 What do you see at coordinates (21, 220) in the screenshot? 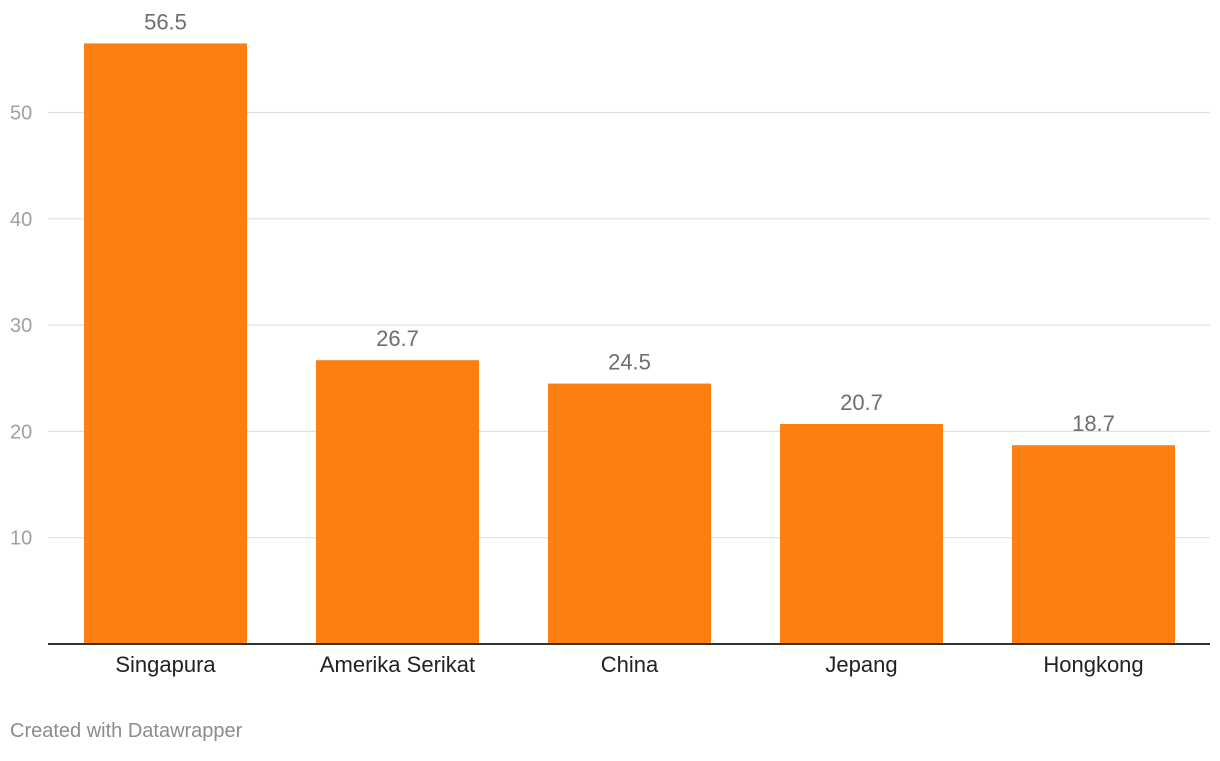
I see `y-tick-label: 40` at bounding box center [21, 220].